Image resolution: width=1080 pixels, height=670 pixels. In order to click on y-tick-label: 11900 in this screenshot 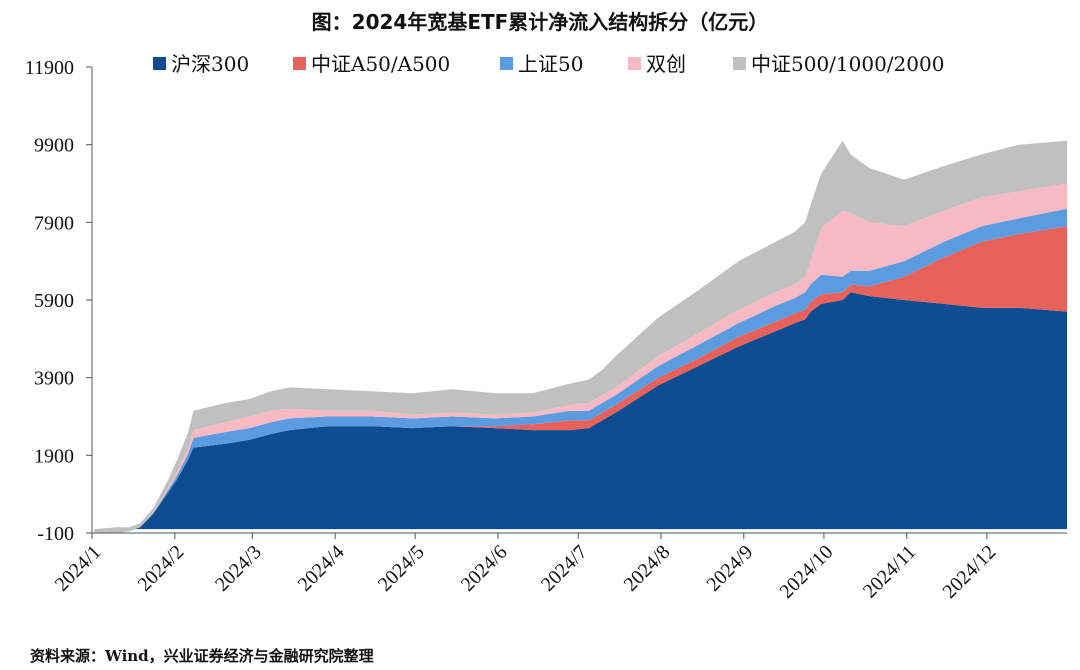, I will do `click(49, 68)`.